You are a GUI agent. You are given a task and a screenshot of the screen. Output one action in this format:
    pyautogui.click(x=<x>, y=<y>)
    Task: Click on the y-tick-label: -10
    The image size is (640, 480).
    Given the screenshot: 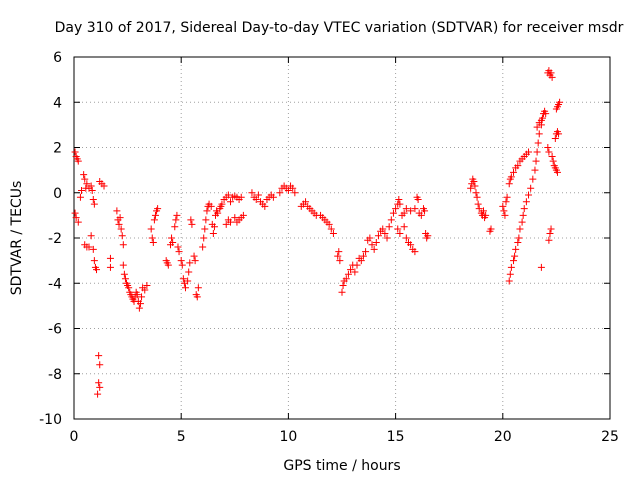 What is the action you would take?
    pyautogui.click(x=50, y=420)
    